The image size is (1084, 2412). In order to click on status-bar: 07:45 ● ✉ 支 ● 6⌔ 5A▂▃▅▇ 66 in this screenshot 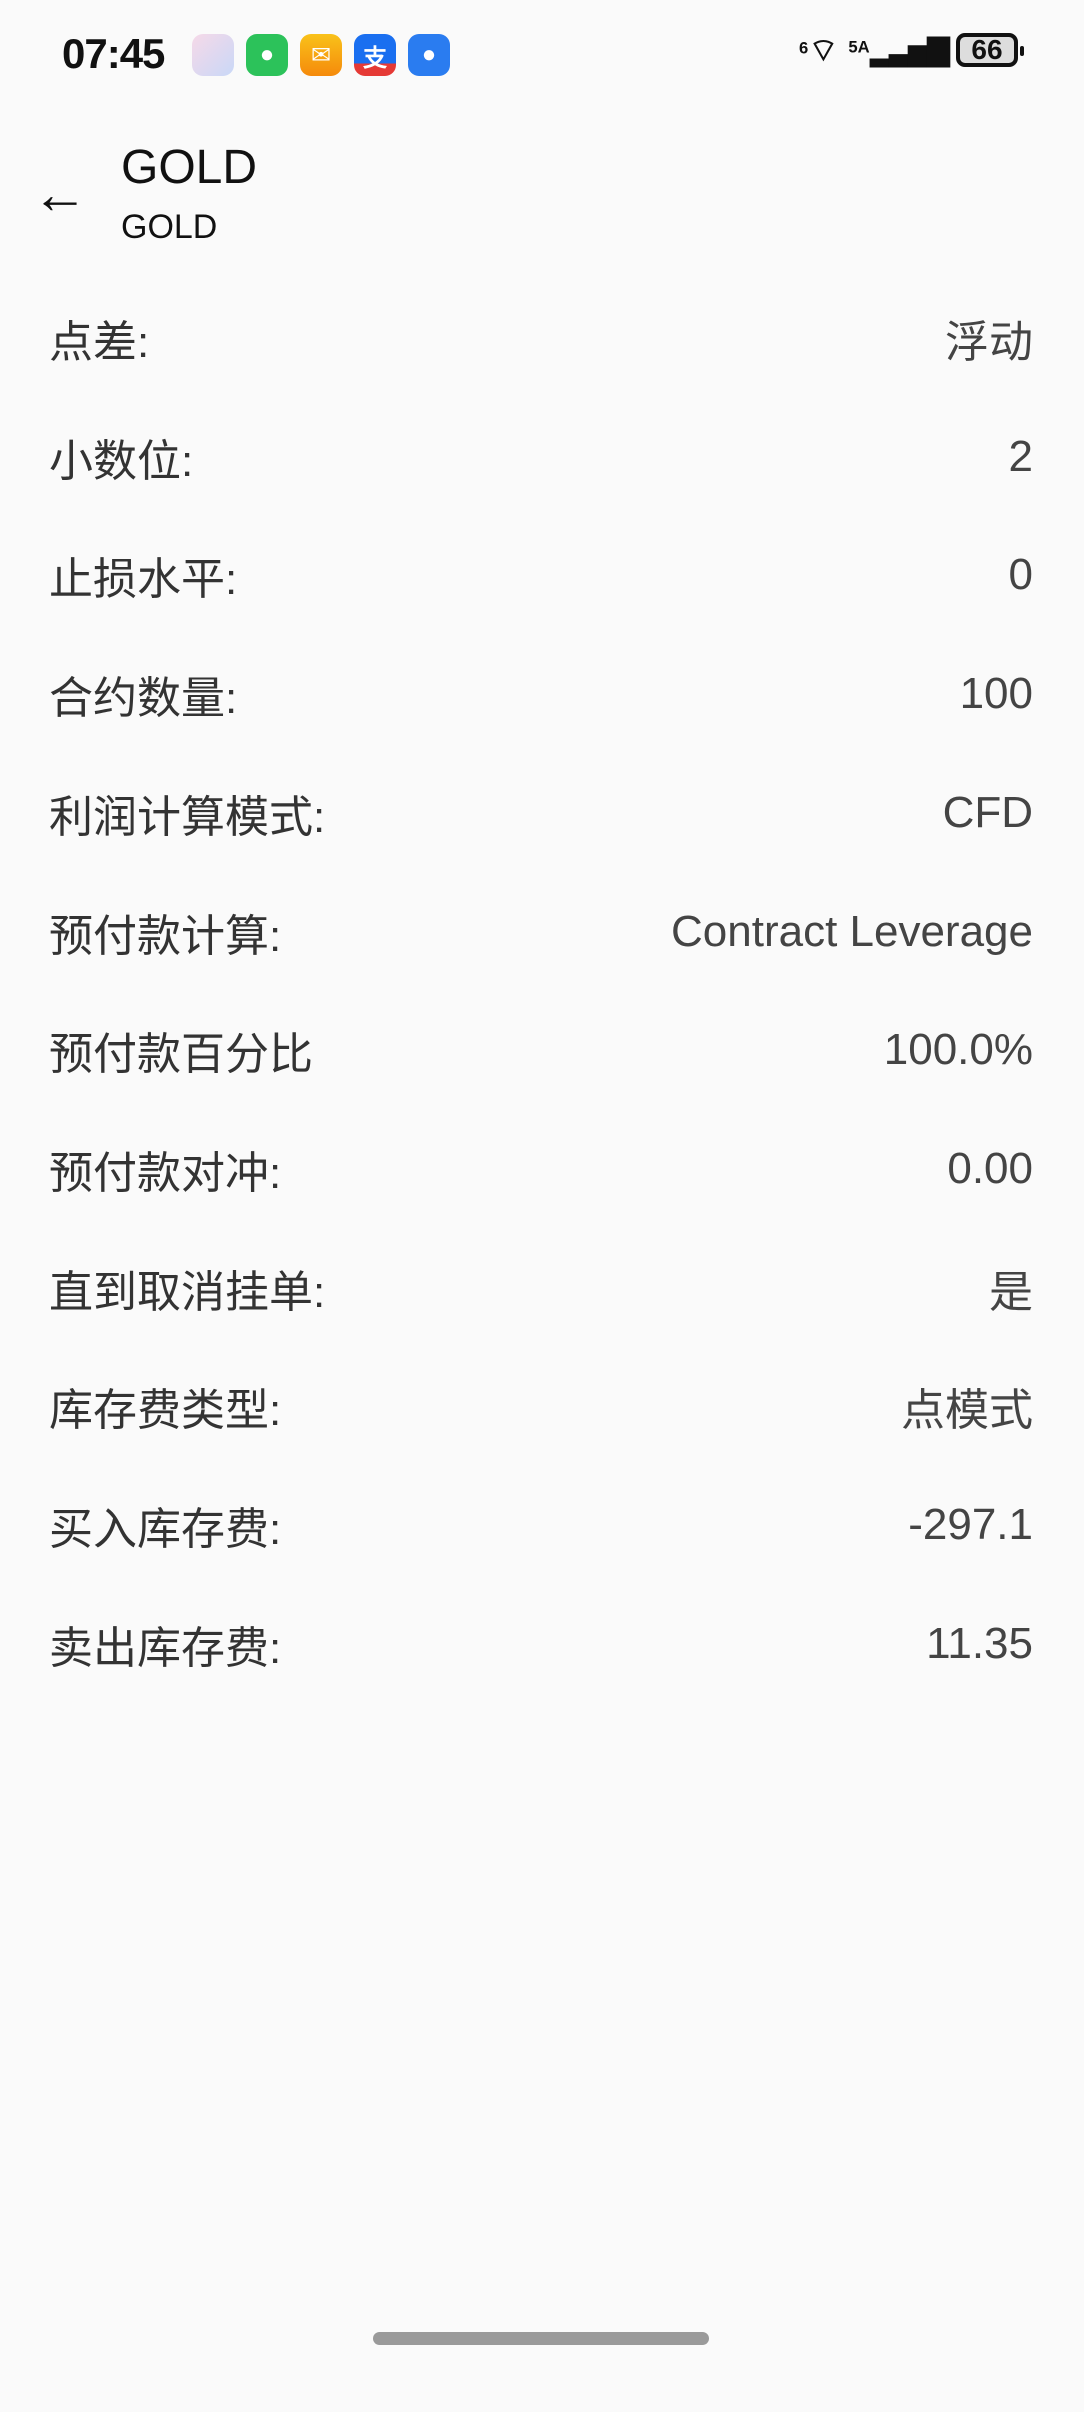, I will do `click(542, 55)`.